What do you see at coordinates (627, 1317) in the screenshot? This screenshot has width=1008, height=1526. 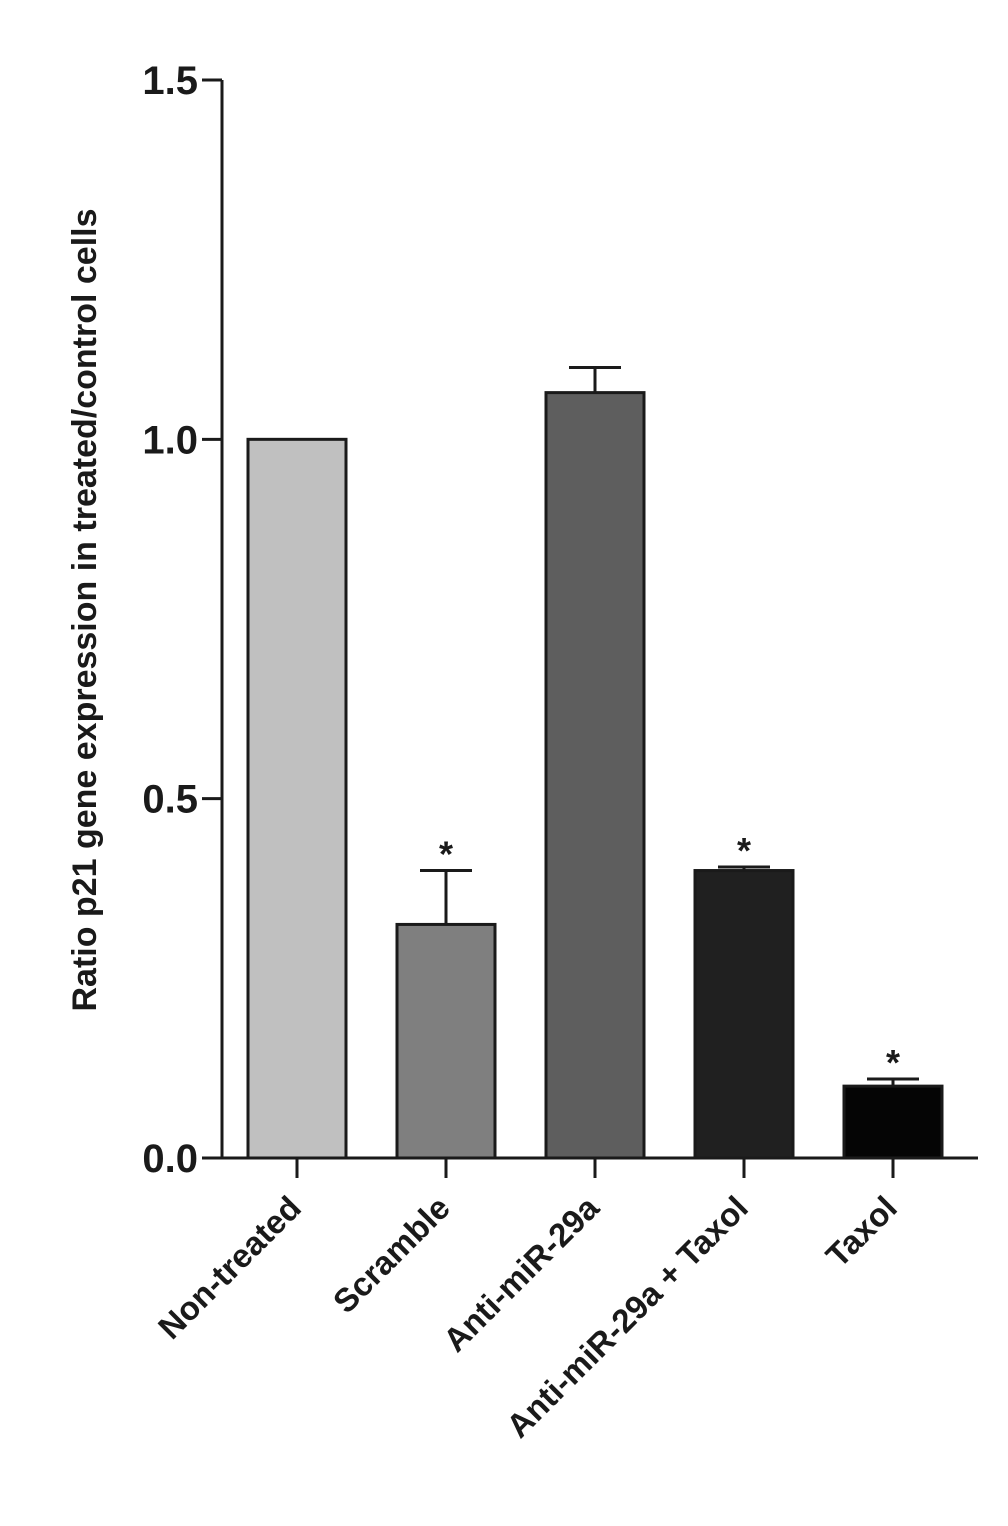 I see `category-label: Anti-miR-29a + Taxol` at bounding box center [627, 1317].